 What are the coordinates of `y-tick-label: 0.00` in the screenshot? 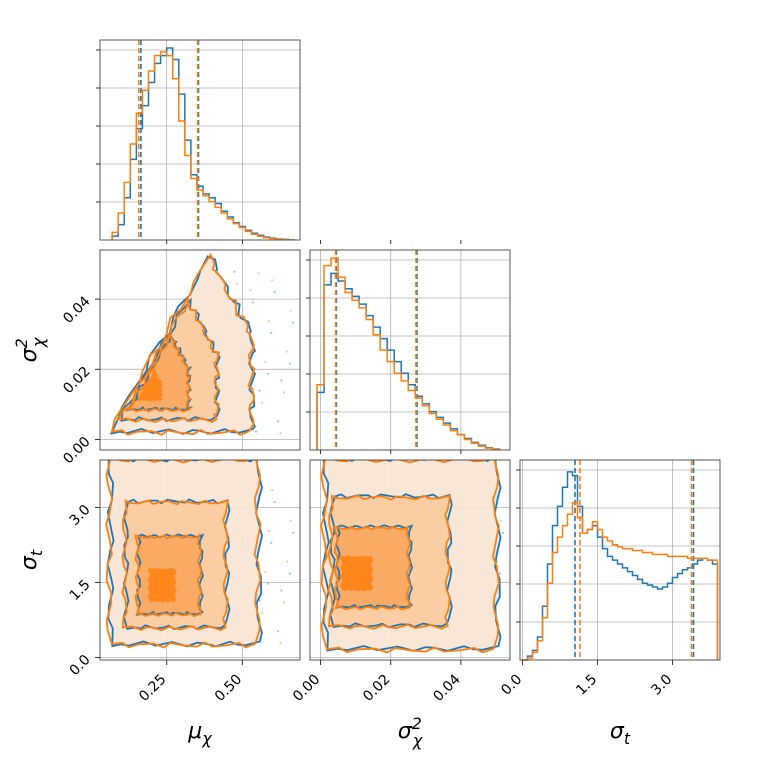 It's located at (76, 450).